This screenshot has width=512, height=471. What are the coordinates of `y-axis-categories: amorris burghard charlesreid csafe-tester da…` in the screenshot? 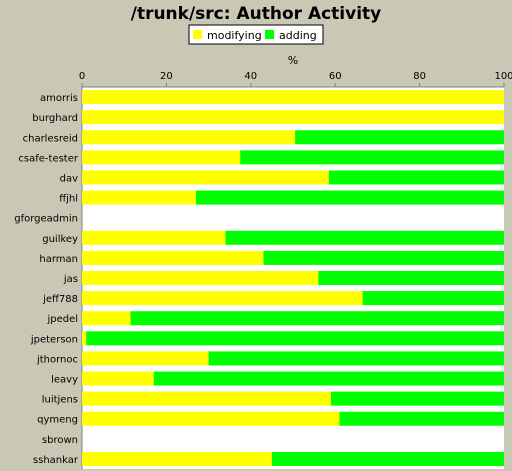 It's located at (46, 279).